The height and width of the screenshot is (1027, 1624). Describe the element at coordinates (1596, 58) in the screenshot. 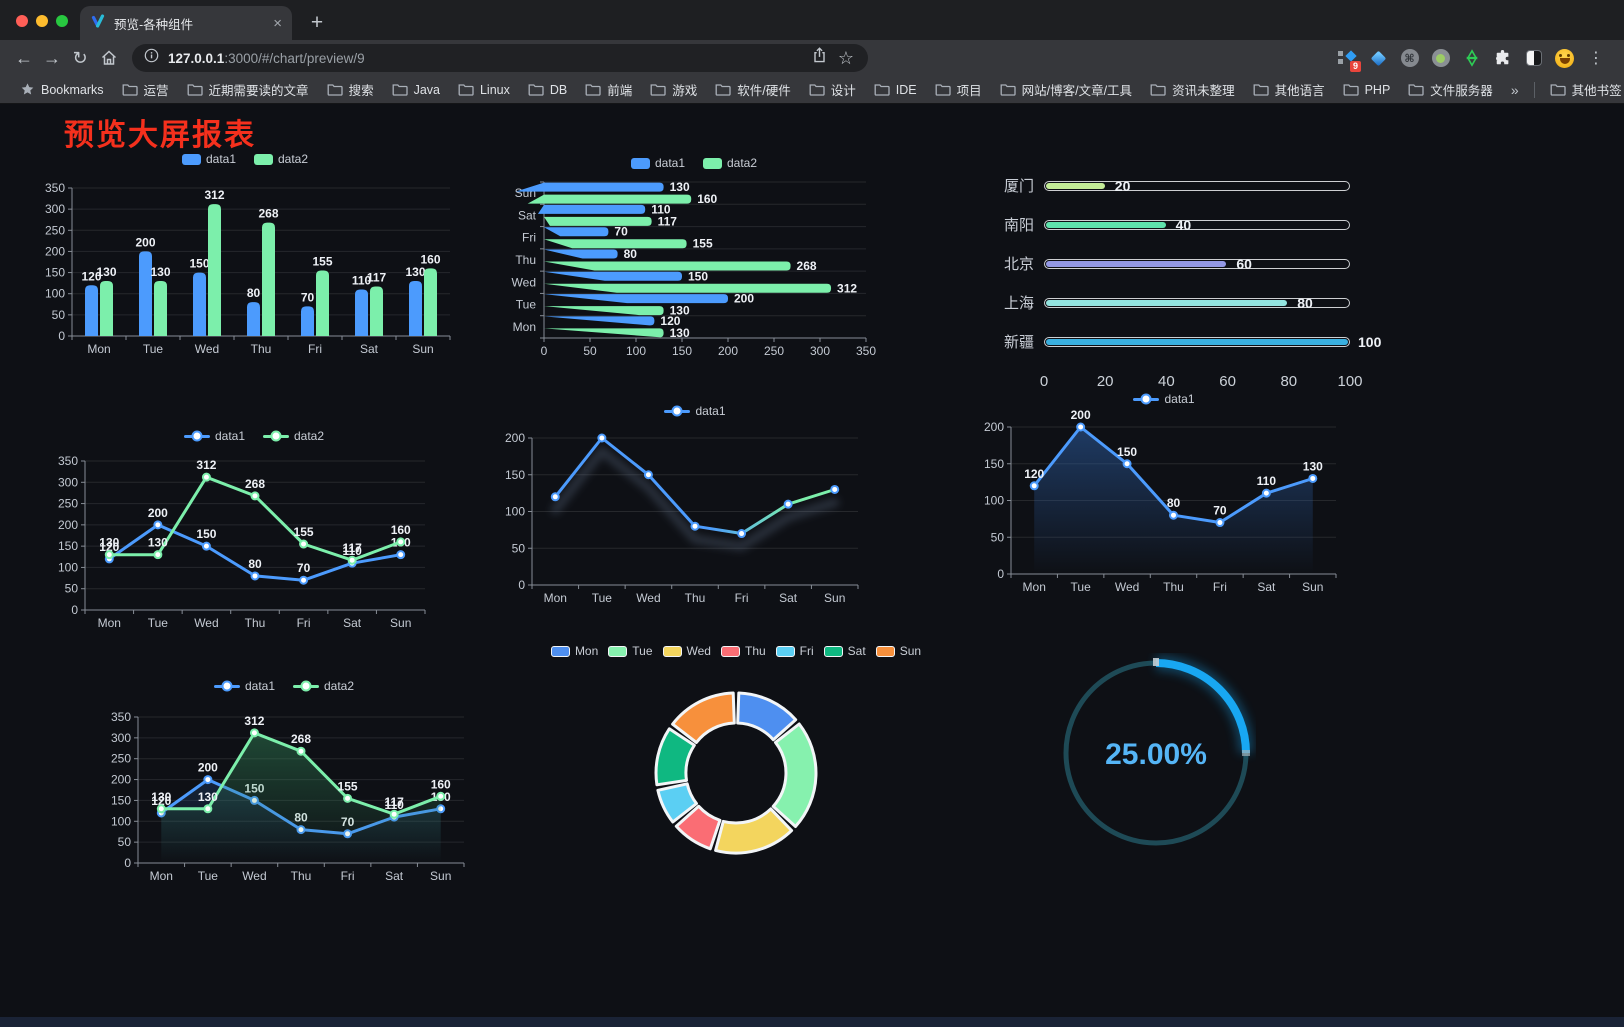

I see `browser-menu-icon: ⋮` at that location.